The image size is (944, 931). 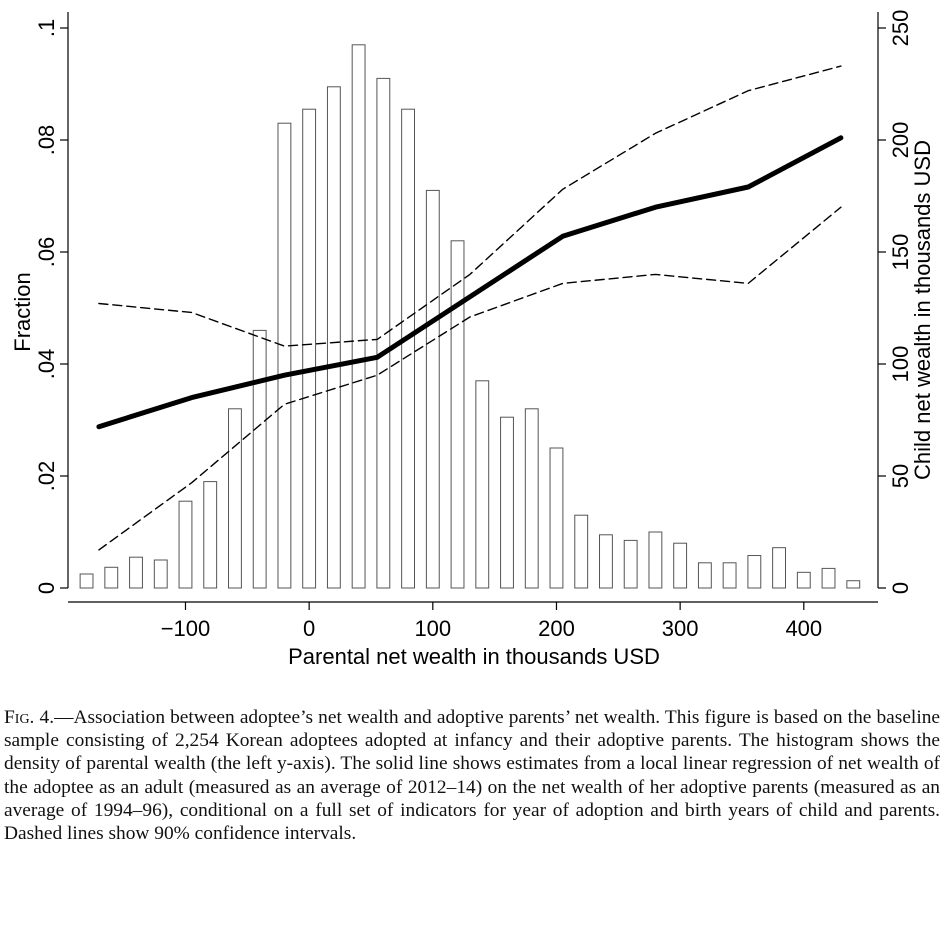 I want to click on y-left-tick-label-5: .1, so click(x=46, y=28).